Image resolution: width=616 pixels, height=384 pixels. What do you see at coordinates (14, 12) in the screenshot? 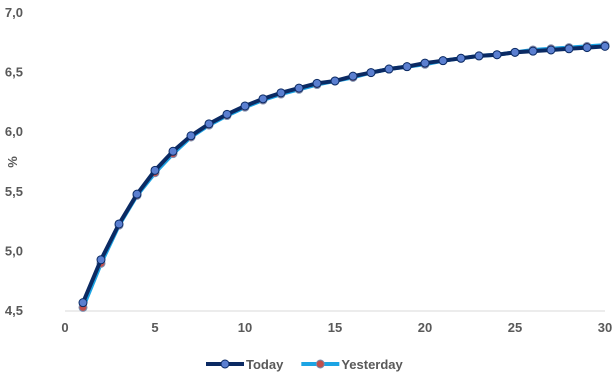
I see `y-tick-label: 7,0` at bounding box center [14, 12].